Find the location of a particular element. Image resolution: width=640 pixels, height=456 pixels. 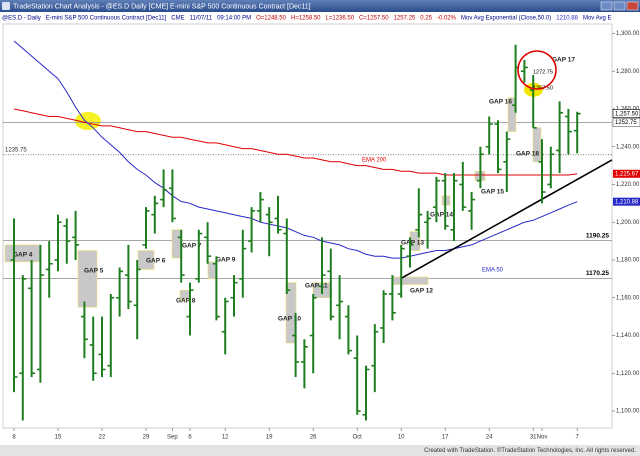

y-tick-label: 1,160.00 is located at coordinates (628, 298).